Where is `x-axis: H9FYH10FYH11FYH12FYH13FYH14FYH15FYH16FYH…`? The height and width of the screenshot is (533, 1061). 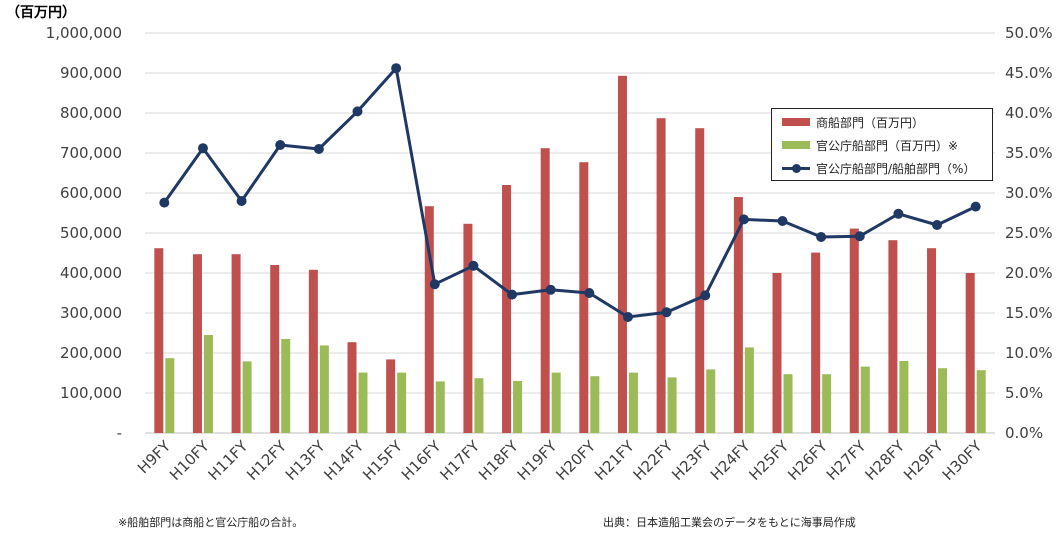
x-axis: H9FYH10FYH11FYH12FYH13FYH14FYH15FYH16FYH… is located at coordinates (560, 460).